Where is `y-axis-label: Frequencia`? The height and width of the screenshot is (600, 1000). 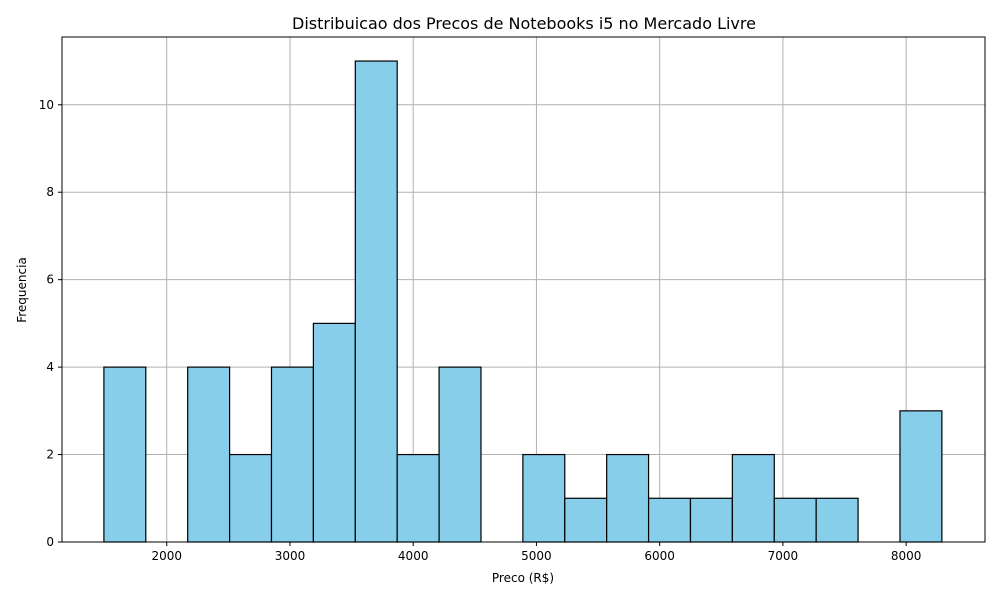
y-axis-label: Frequencia is located at coordinates (22, 290).